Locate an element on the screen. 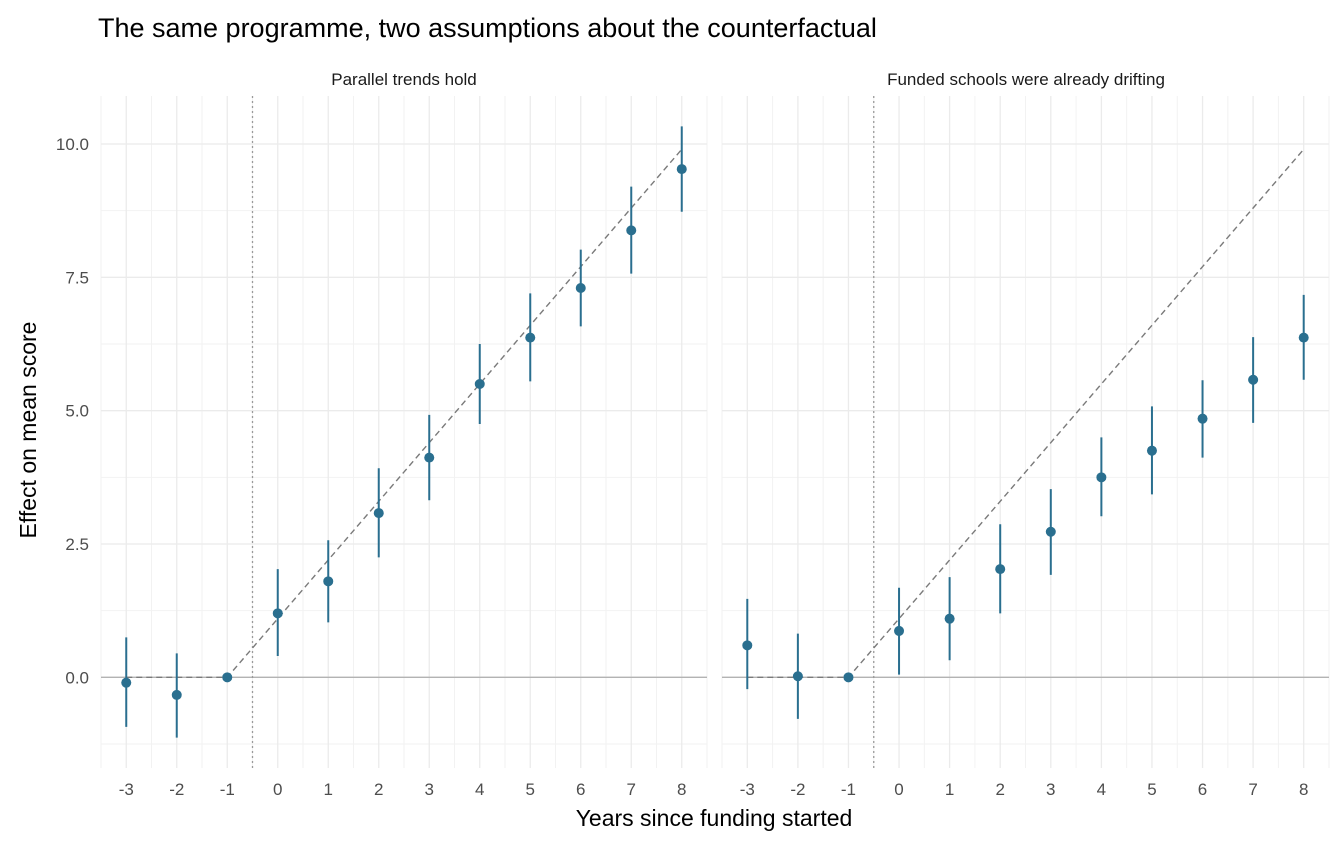 This screenshot has height=844, width=1344. x-axis-title: Years since funding started is located at coordinates (714, 818).